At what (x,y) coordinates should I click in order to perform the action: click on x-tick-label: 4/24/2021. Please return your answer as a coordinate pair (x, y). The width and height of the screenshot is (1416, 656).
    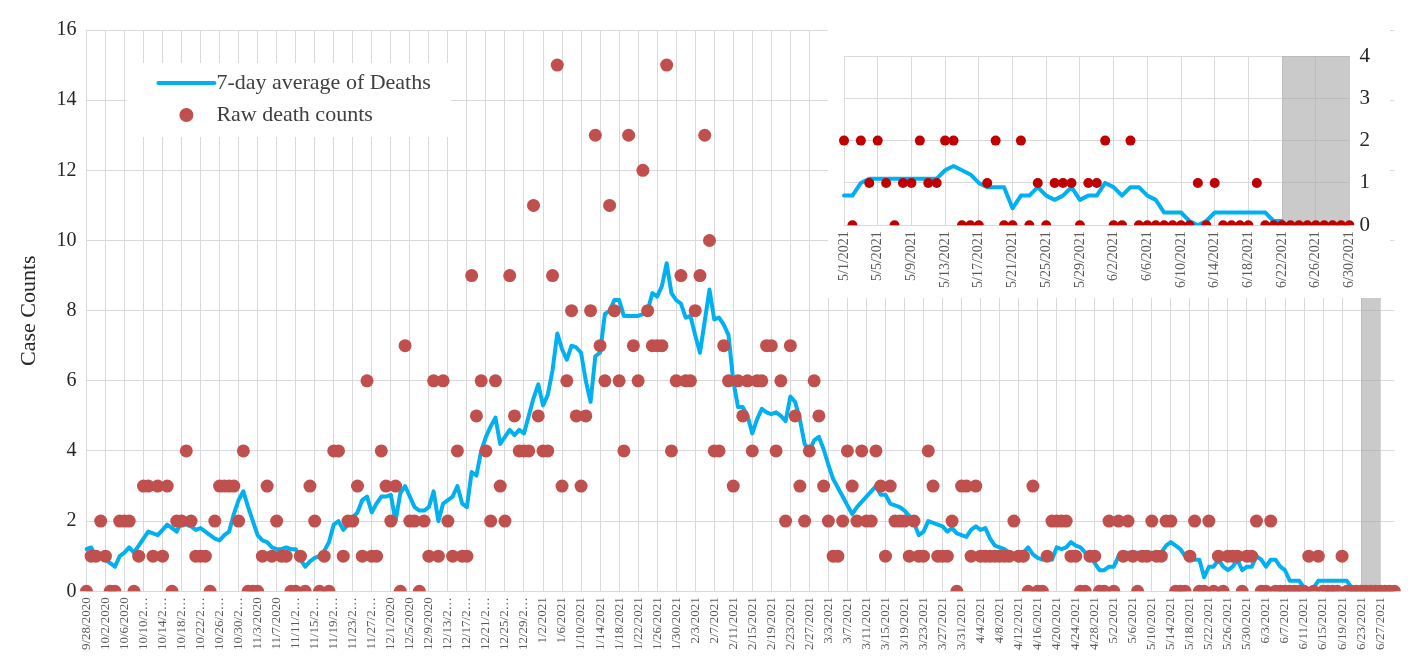
    Looking at the image, I should click on (1075, 624).